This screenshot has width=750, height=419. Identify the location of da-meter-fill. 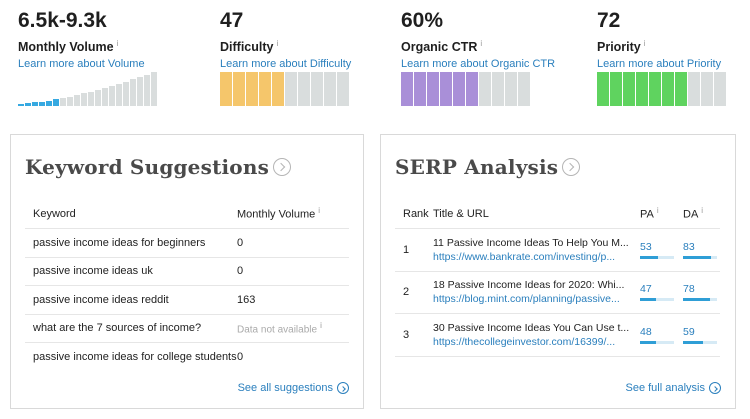
(693, 342).